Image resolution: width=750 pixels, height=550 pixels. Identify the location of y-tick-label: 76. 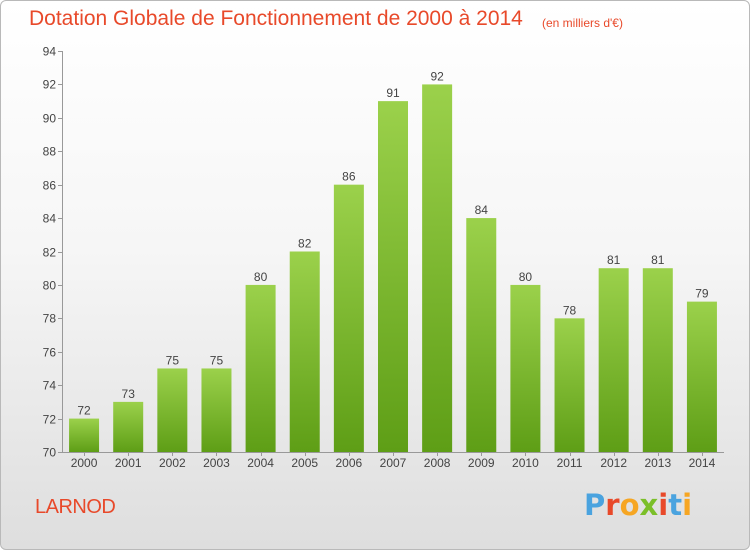
(50, 353).